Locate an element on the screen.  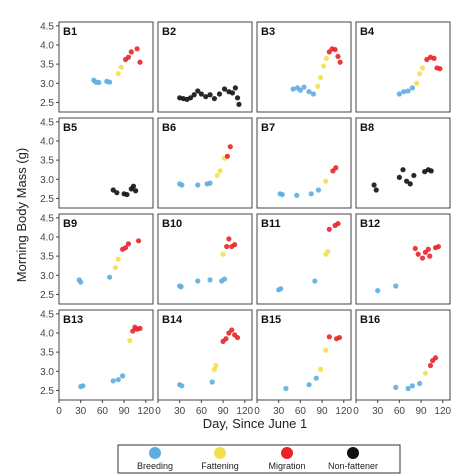
panel-b10: B10 is located at coordinates (205, 259).